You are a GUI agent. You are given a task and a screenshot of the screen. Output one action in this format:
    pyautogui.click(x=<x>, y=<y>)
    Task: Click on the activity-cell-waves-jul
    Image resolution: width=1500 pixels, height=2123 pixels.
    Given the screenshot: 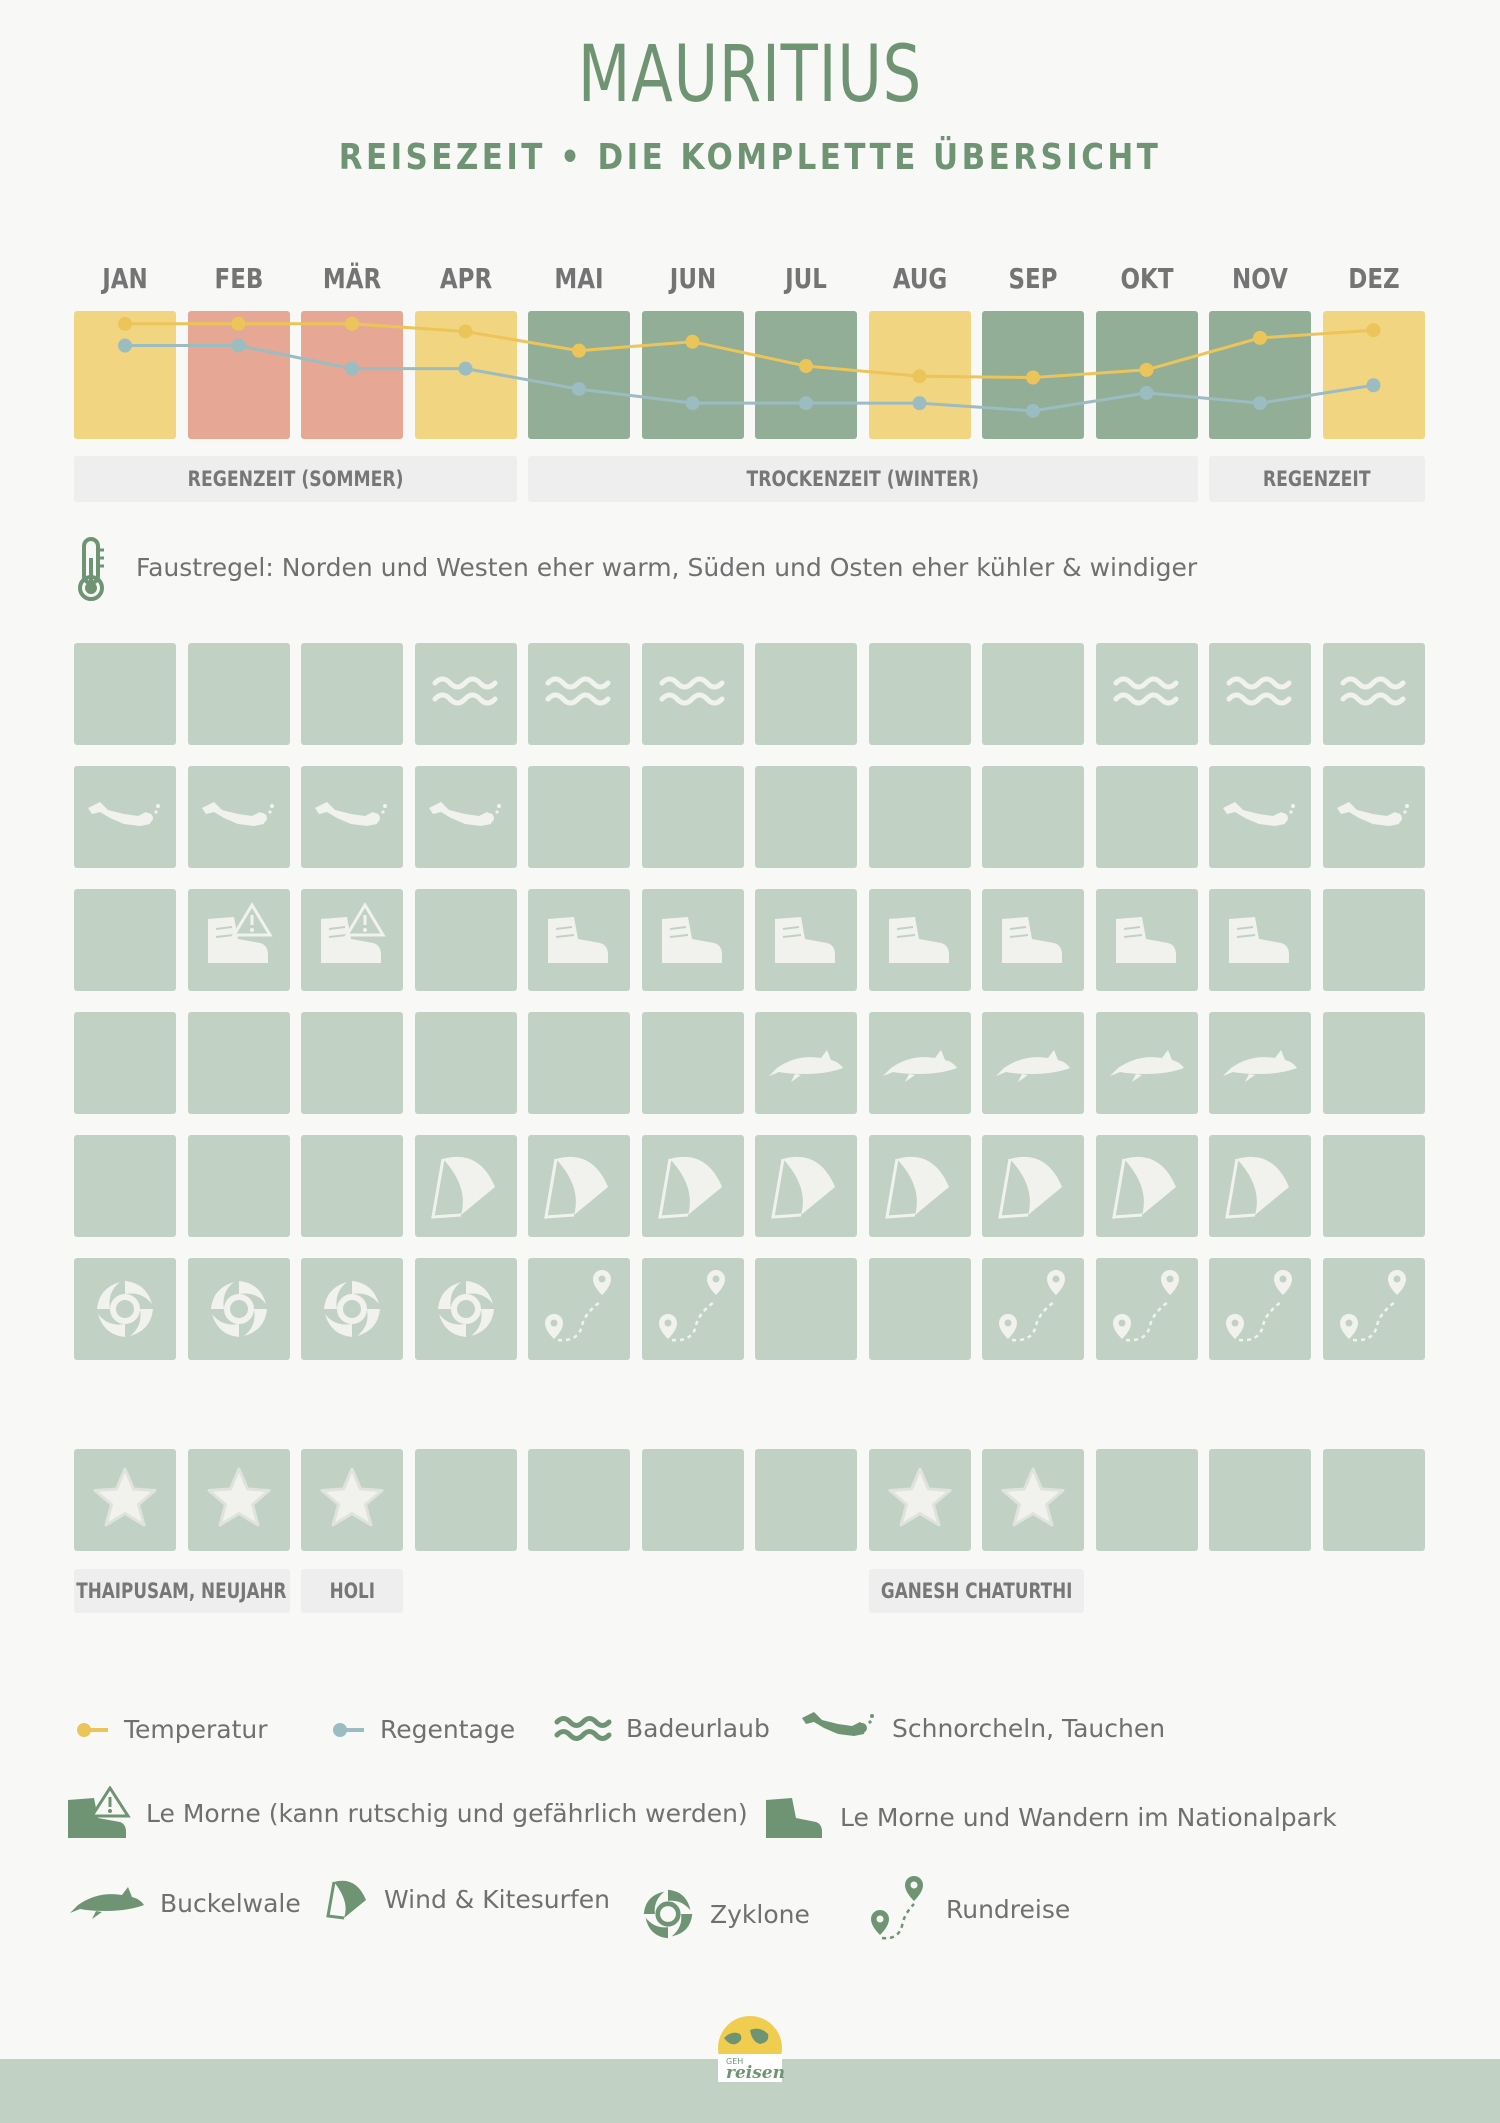 What is the action you would take?
    pyautogui.click(x=806, y=694)
    